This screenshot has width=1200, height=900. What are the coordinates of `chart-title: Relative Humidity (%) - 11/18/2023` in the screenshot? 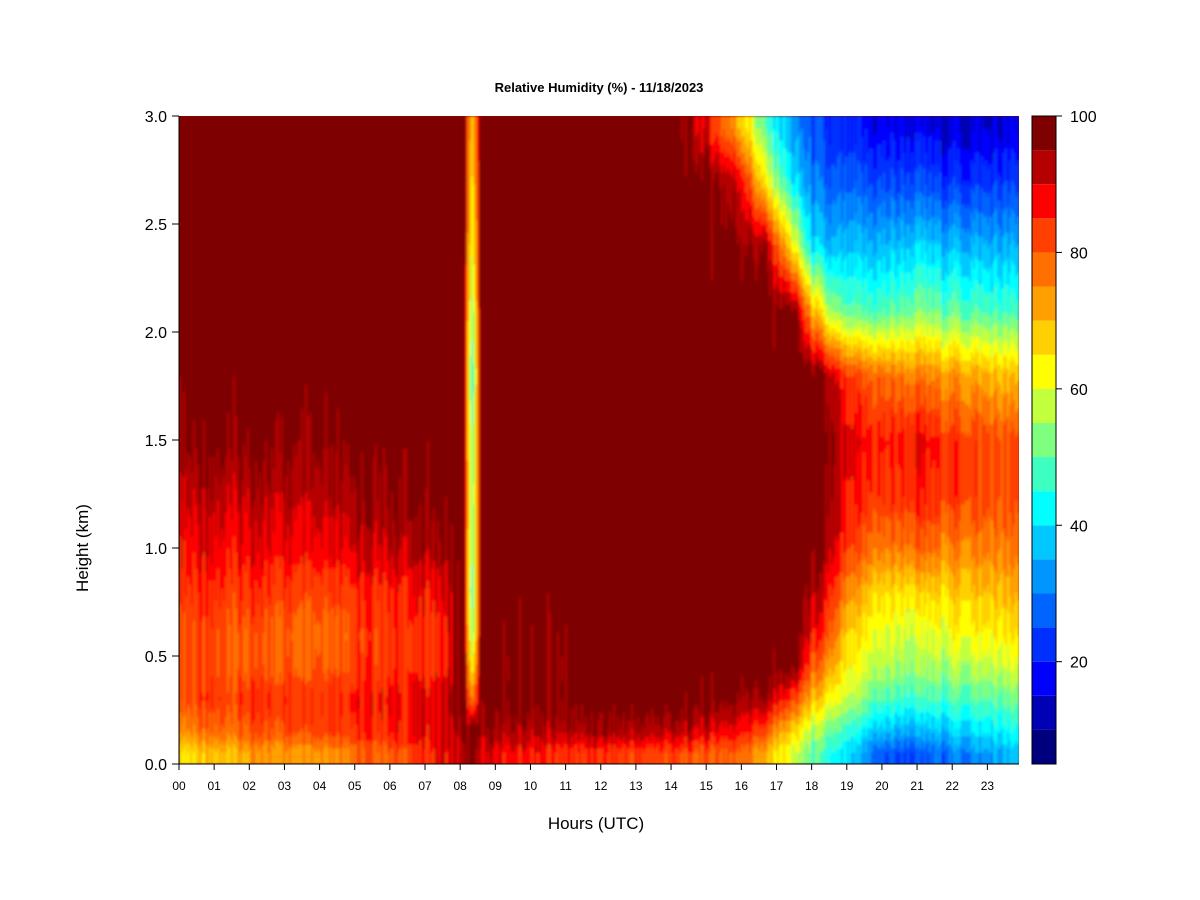 It's located at (599, 87).